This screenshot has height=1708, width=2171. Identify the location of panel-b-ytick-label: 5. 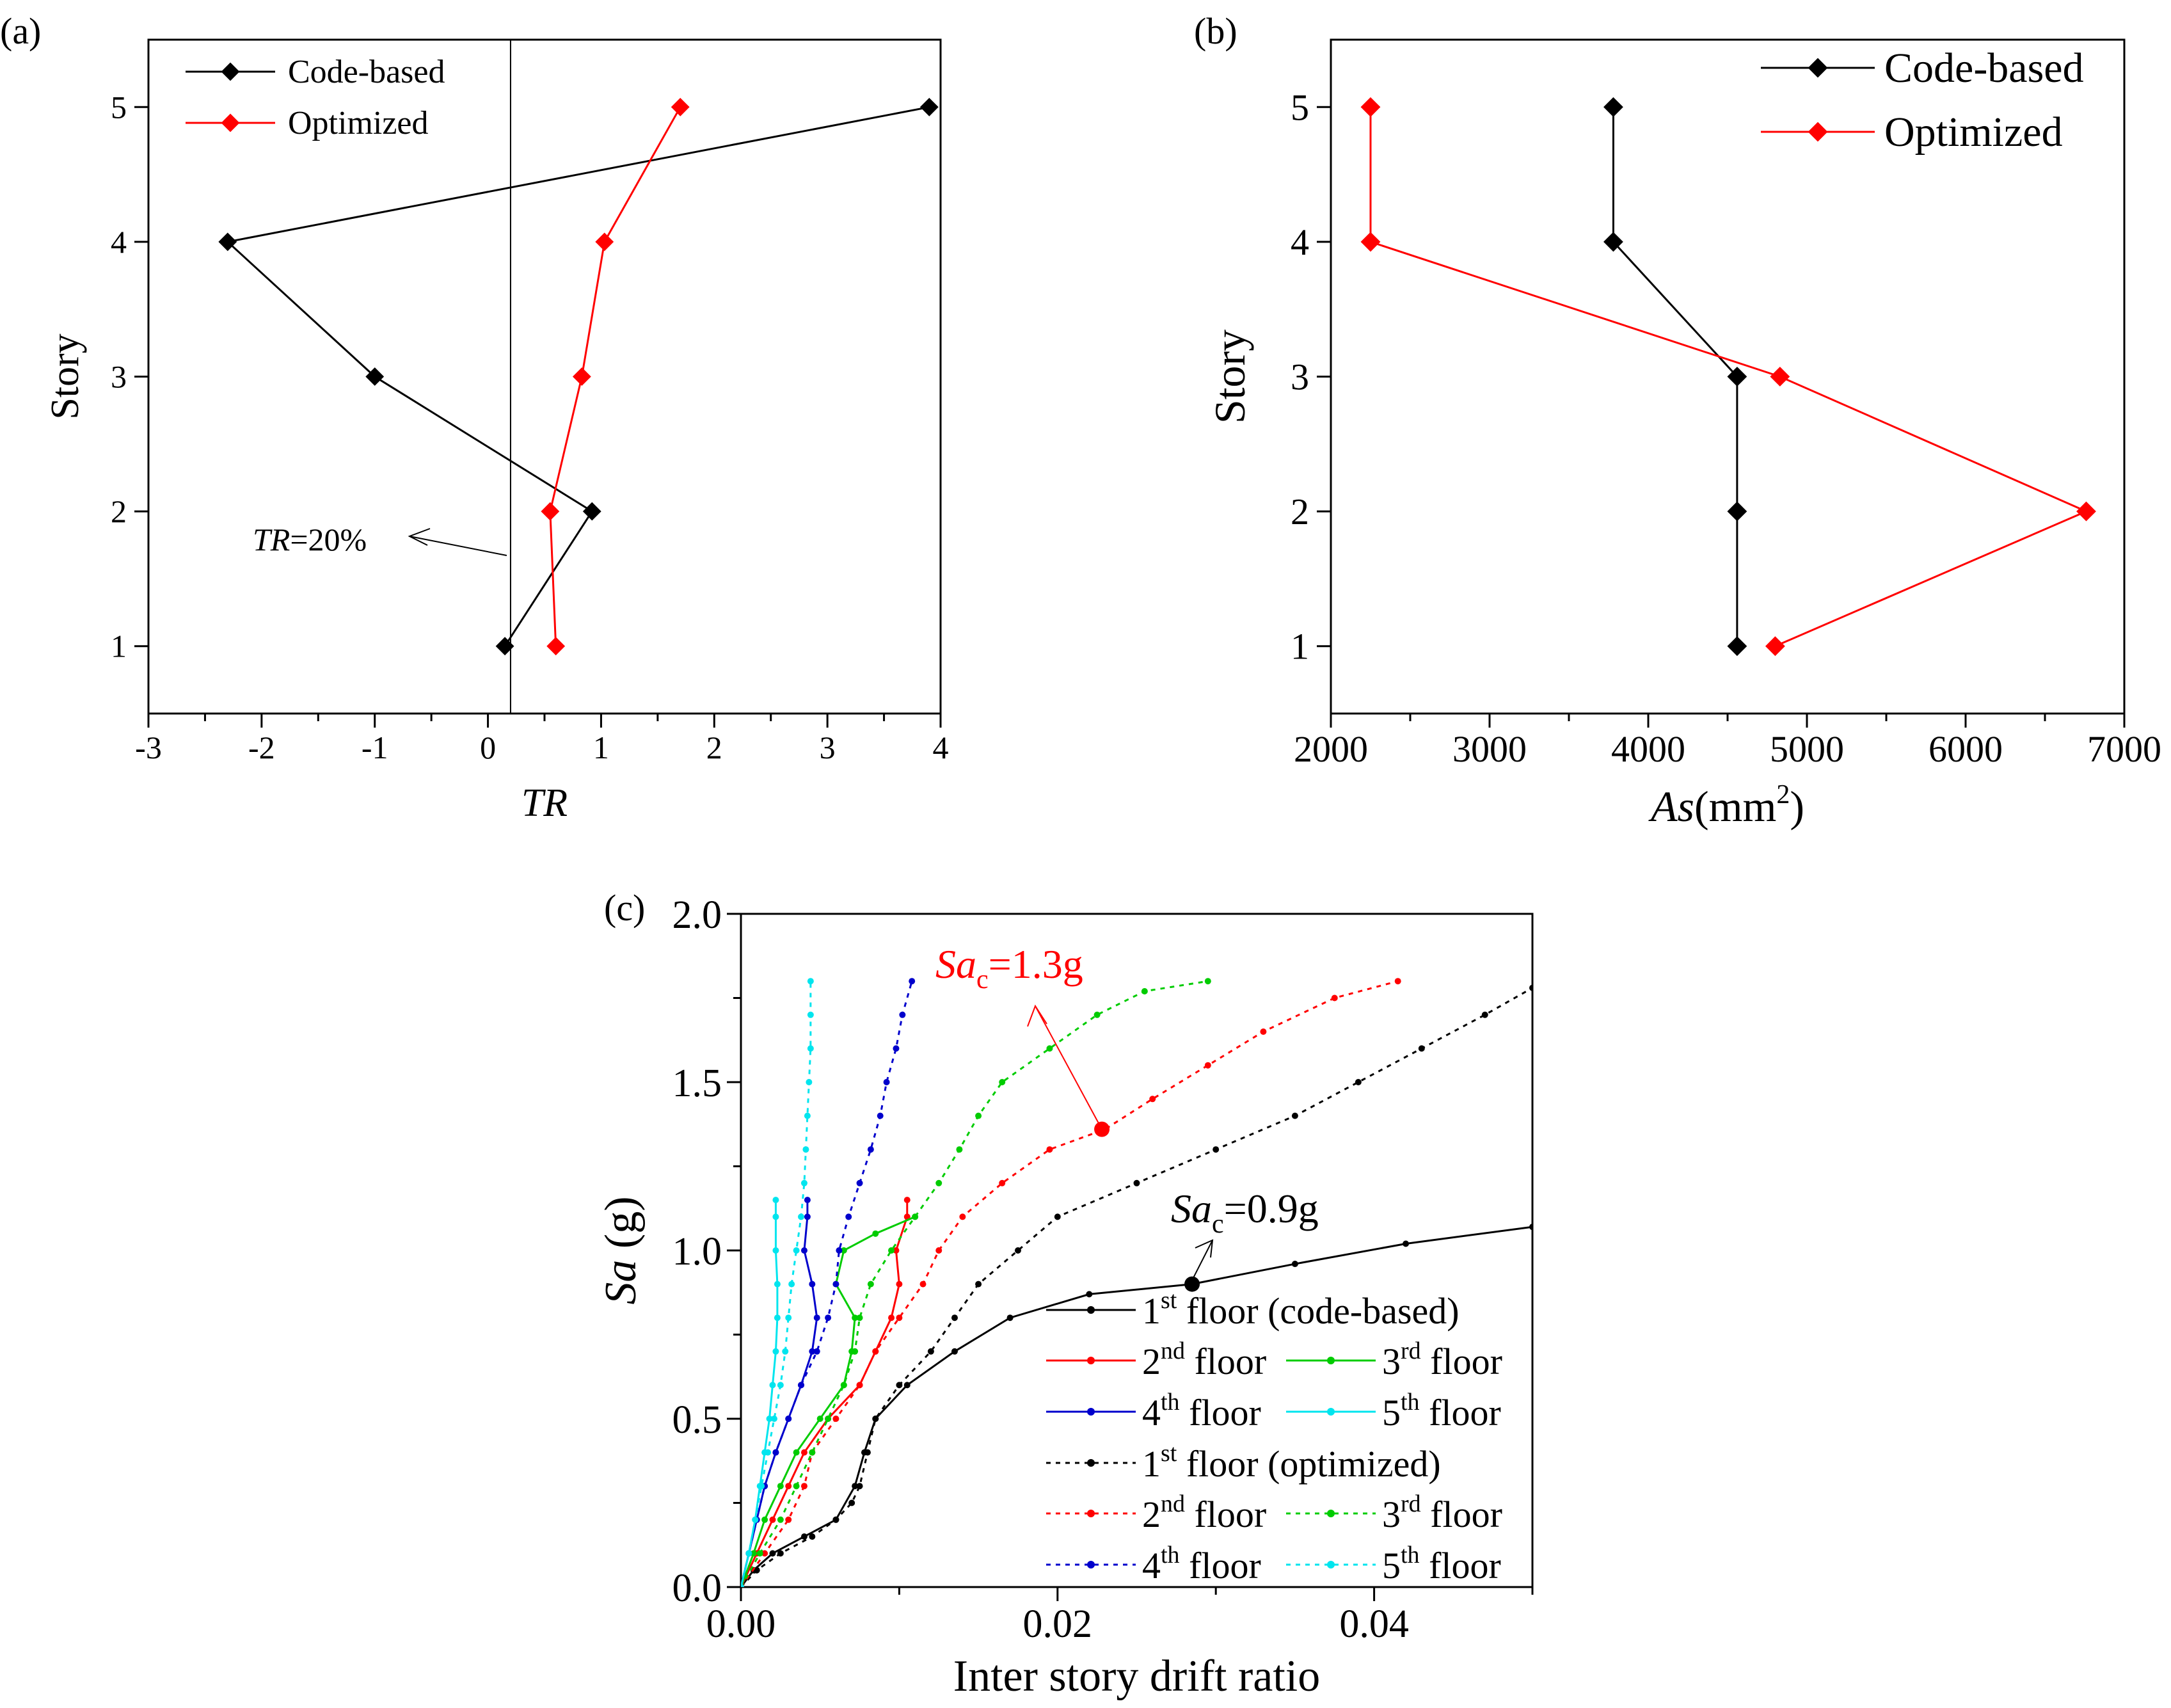
(1300, 107).